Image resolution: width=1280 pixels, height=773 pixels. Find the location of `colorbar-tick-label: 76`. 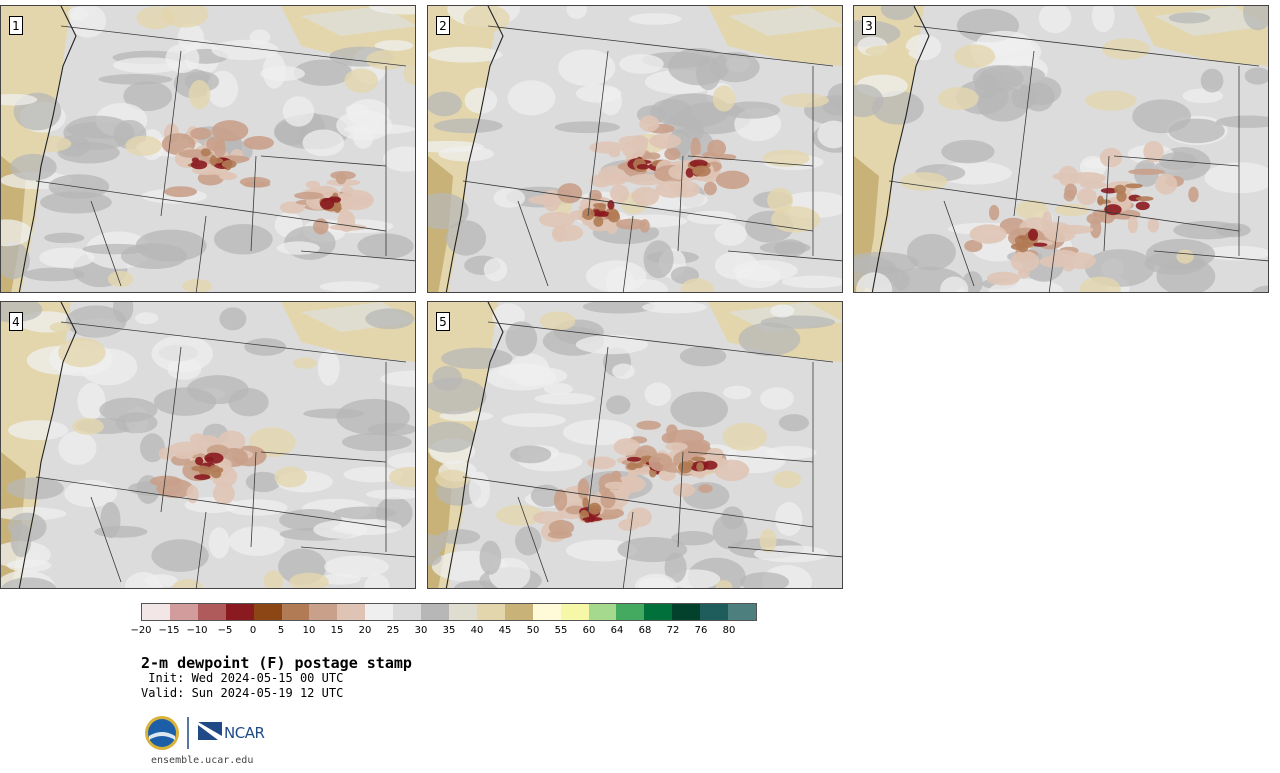

colorbar-tick-label: 76 is located at coordinates (701, 630).